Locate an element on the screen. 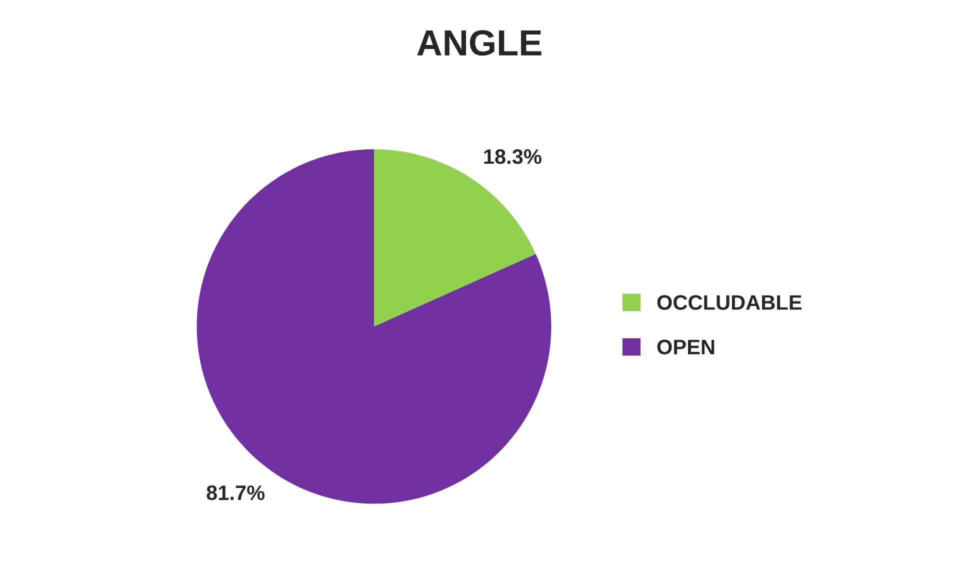  chart-title: ANGLE is located at coordinates (479, 43).